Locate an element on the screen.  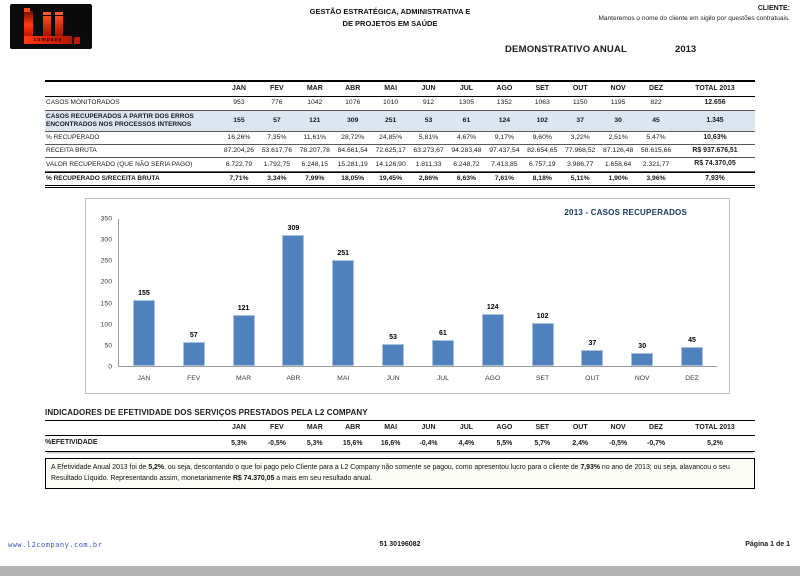
bar-value-label: 251 is located at coordinates (343, 253).